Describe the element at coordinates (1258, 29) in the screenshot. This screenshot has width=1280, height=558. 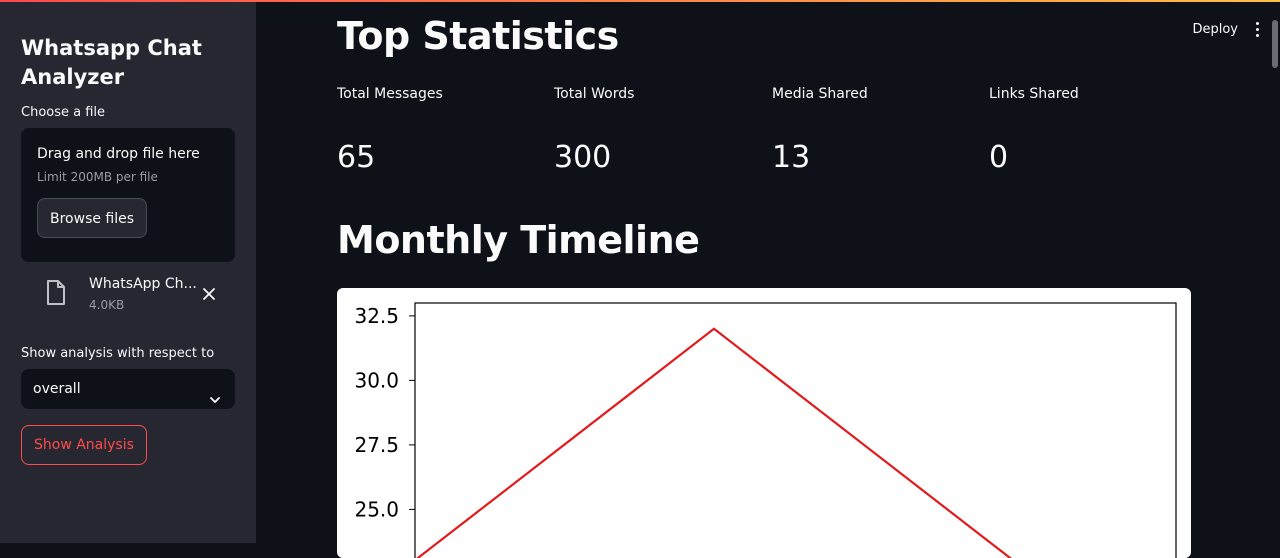
I see `more-options-icon` at that location.